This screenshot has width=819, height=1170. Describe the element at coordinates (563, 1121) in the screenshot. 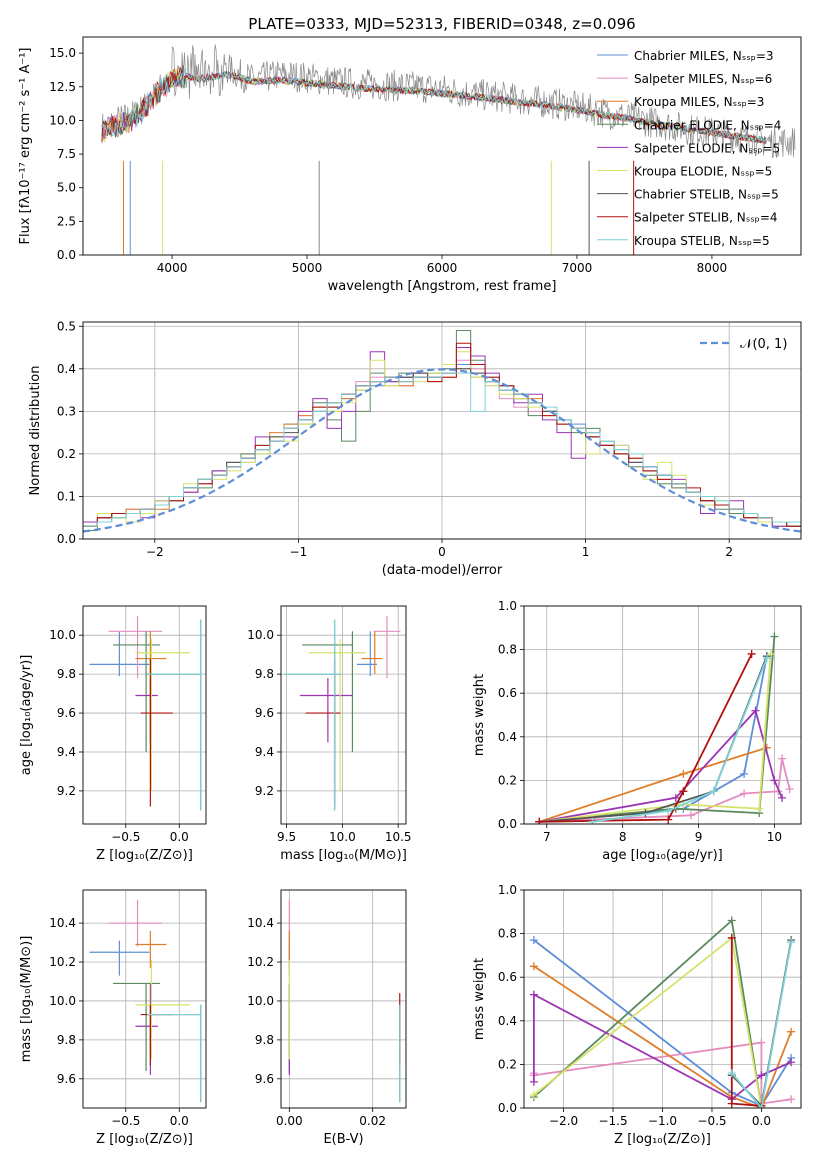

I see `x-tick-label: −2.0` at that location.